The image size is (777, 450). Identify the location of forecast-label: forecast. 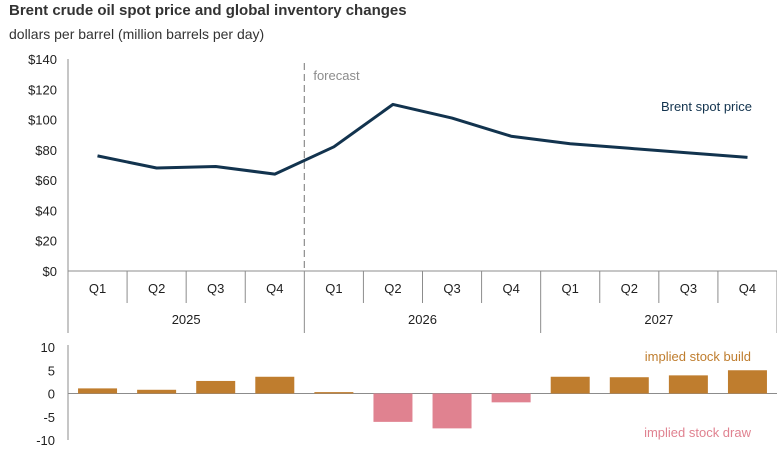
(336, 75).